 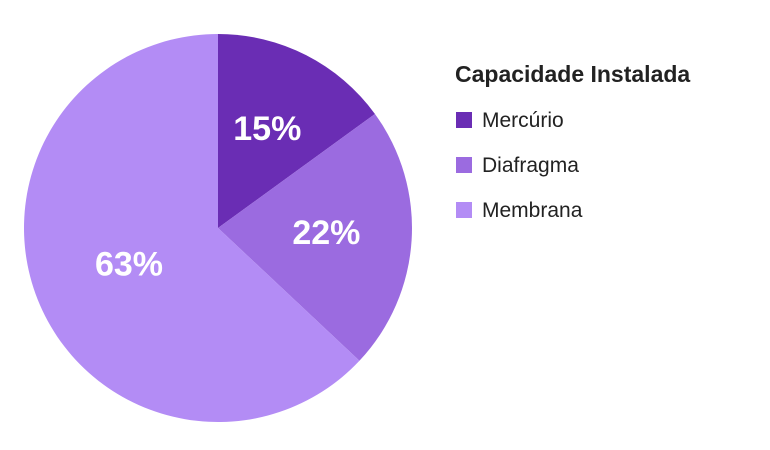 I want to click on legend-item-diafragma: Diafragma, so click(x=517, y=165).